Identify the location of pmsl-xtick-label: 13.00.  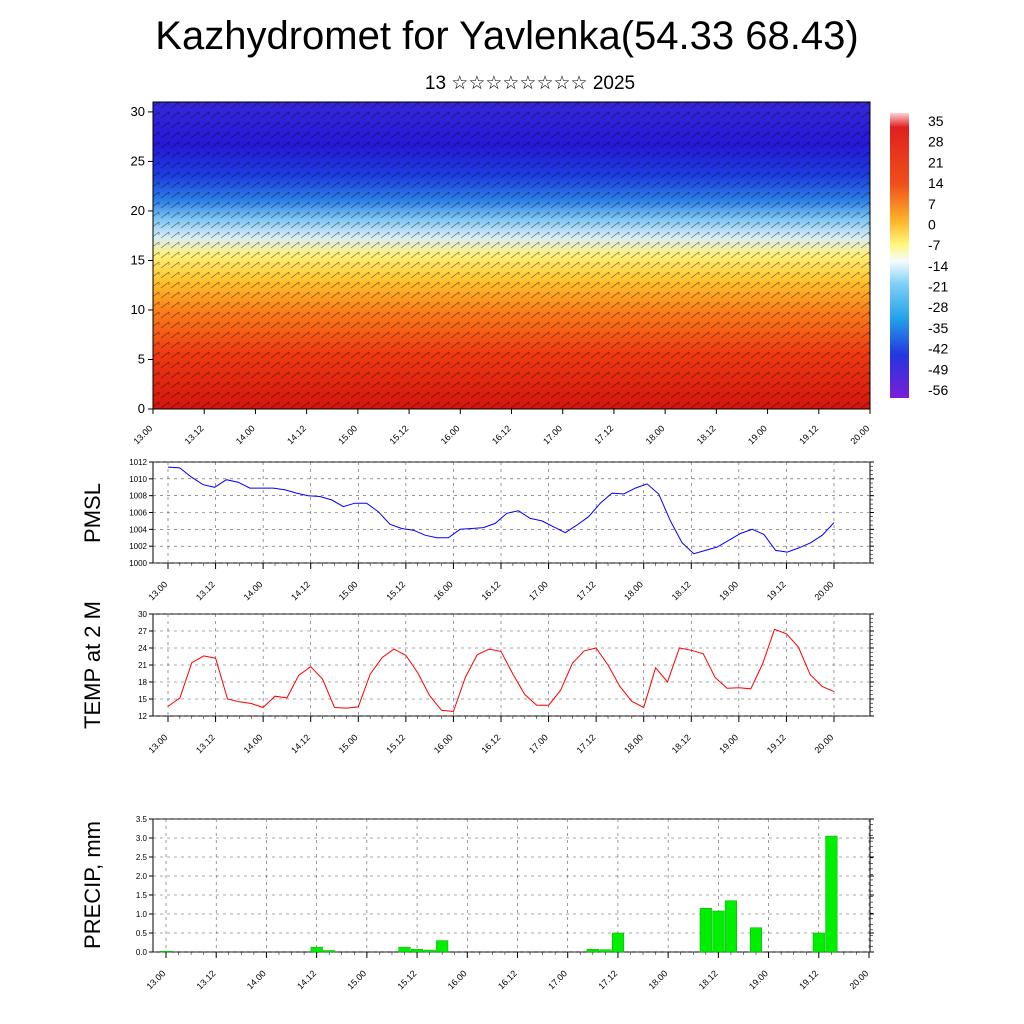
(157, 590).